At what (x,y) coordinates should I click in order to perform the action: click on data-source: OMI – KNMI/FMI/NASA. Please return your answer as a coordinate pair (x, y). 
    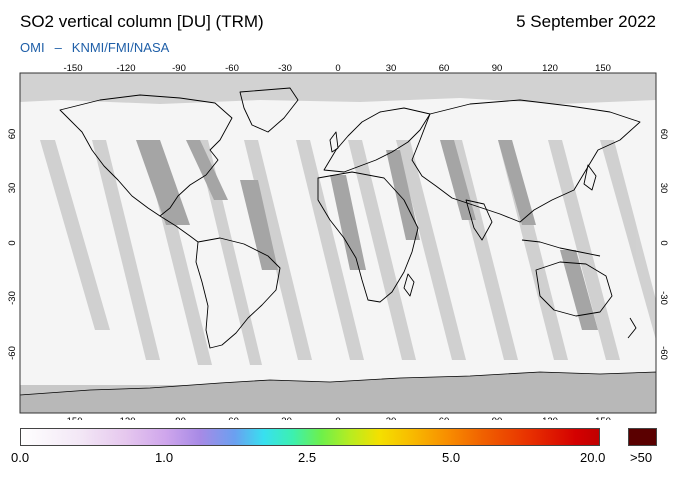
    Looking at the image, I should click on (94, 47).